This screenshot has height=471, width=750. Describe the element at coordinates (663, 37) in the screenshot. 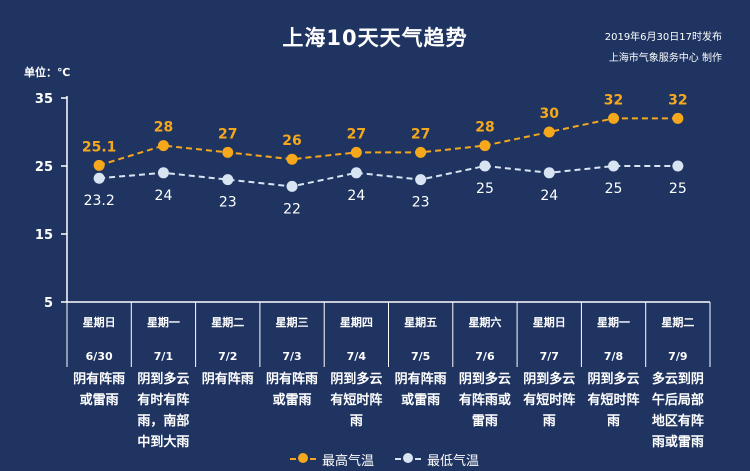

I see `publish-date: 2019年6月30日17时发布` at that location.